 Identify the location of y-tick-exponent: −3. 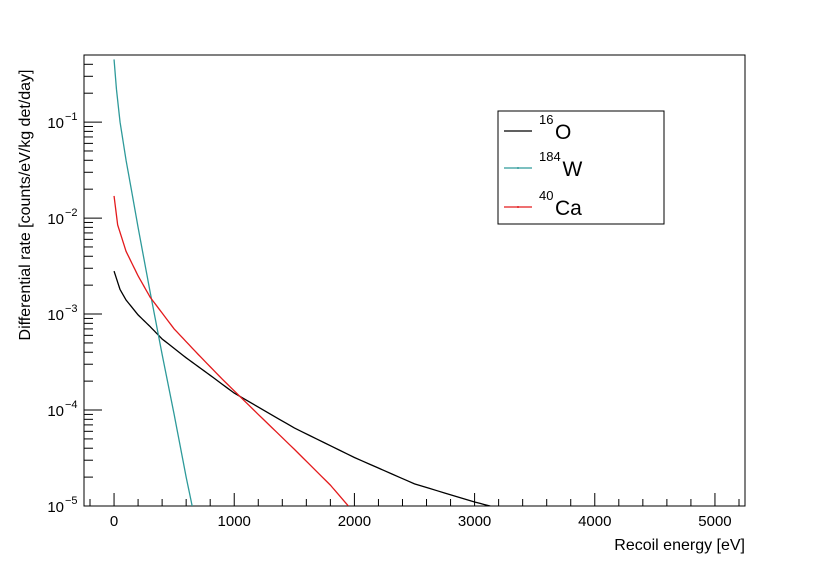
(71, 309).